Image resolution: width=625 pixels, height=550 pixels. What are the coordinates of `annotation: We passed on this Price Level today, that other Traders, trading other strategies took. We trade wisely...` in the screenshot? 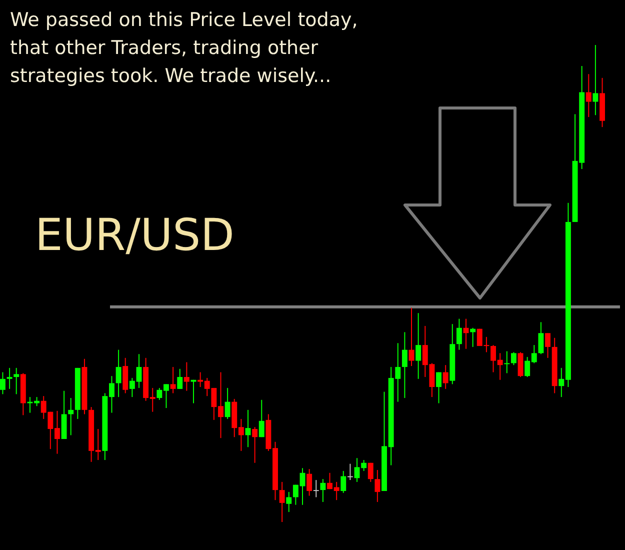 It's located at (184, 48).